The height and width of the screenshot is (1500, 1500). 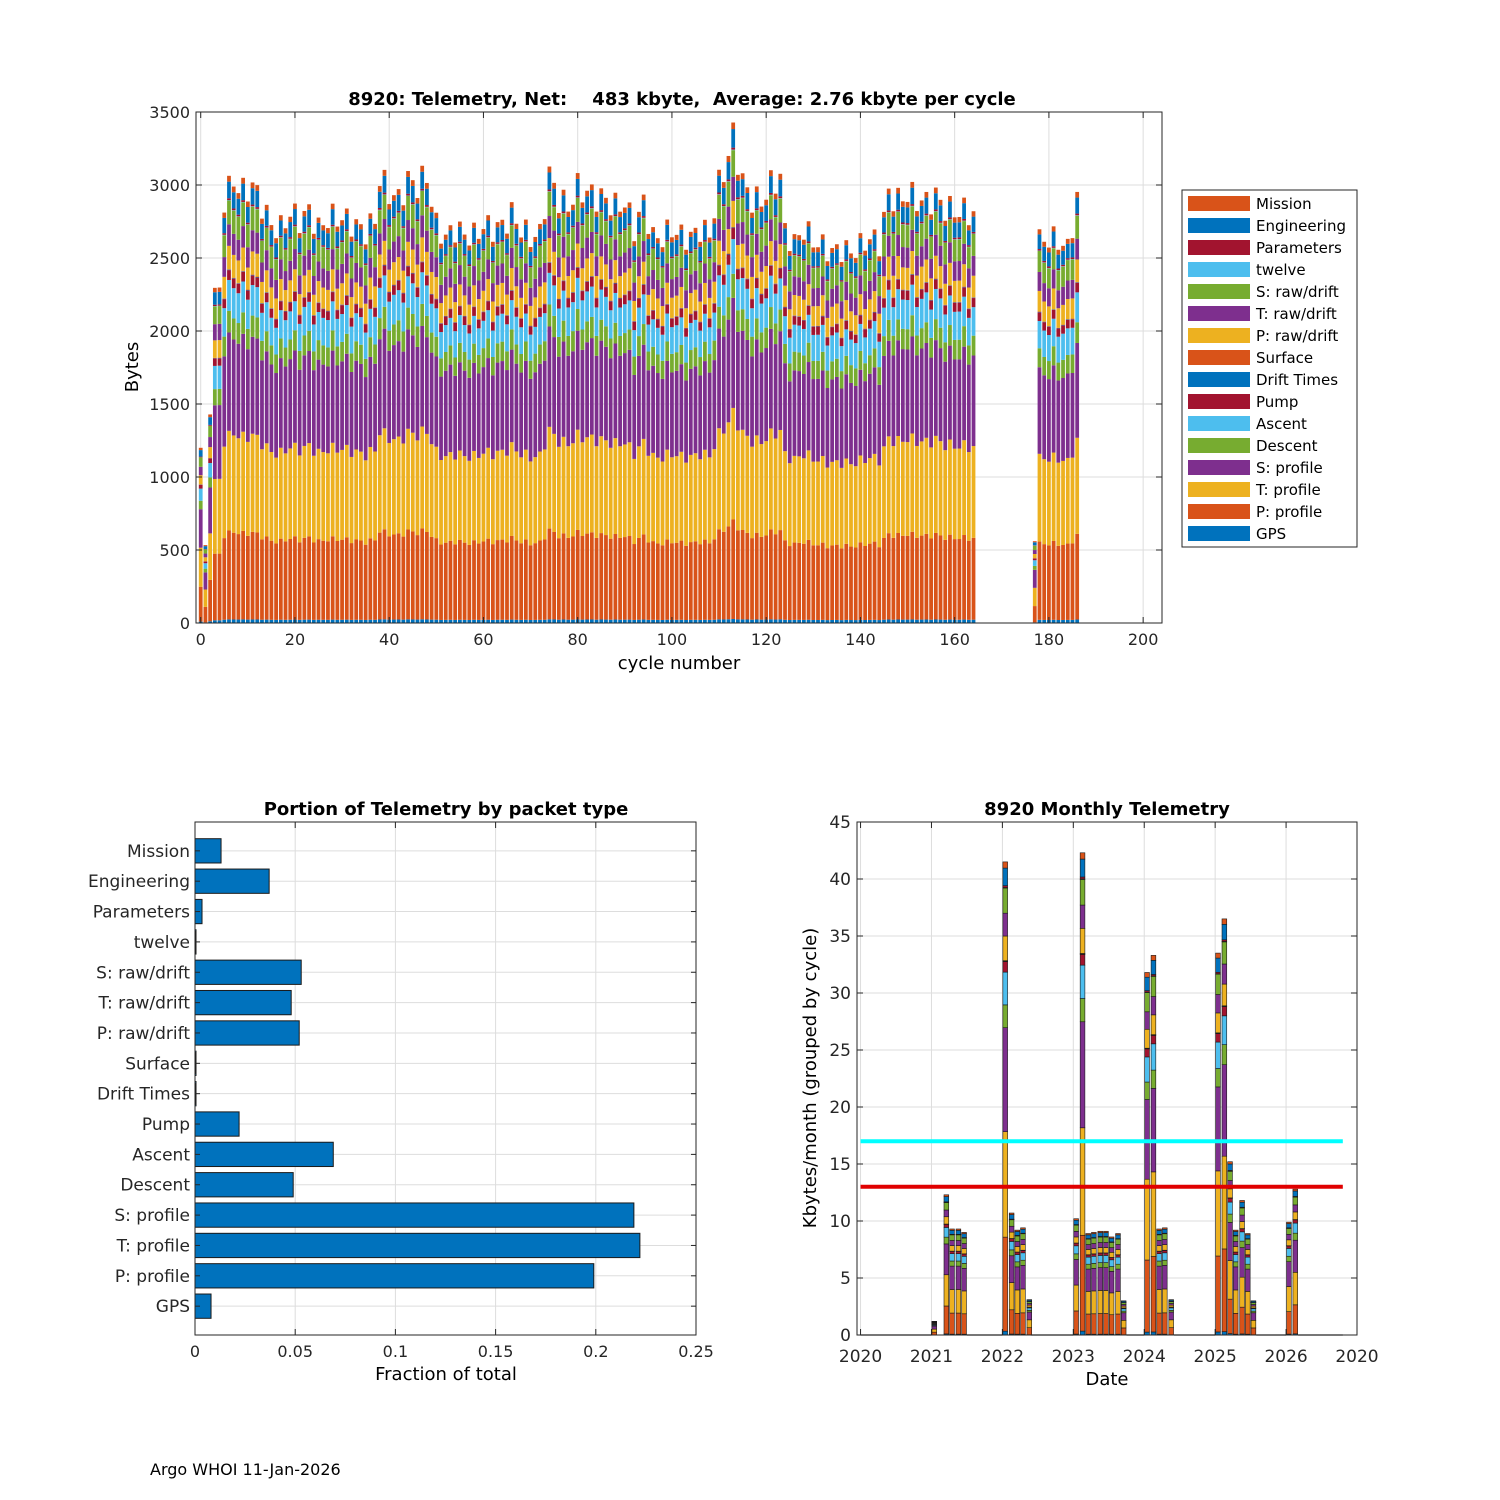 What do you see at coordinates (295, 1351) in the screenshot?
I see `x-tick-label: 0.05` at bounding box center [295, 1351].